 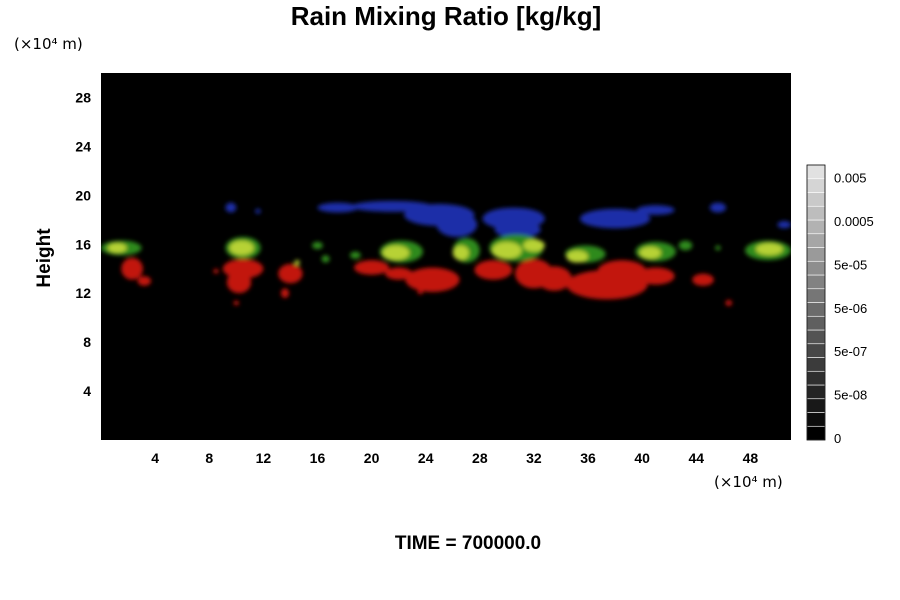 What do you see at coordinates (854, 221) in the screenshot?
I see `colorbar-tick-label: 0.0005` at bounding box center [854, 221].